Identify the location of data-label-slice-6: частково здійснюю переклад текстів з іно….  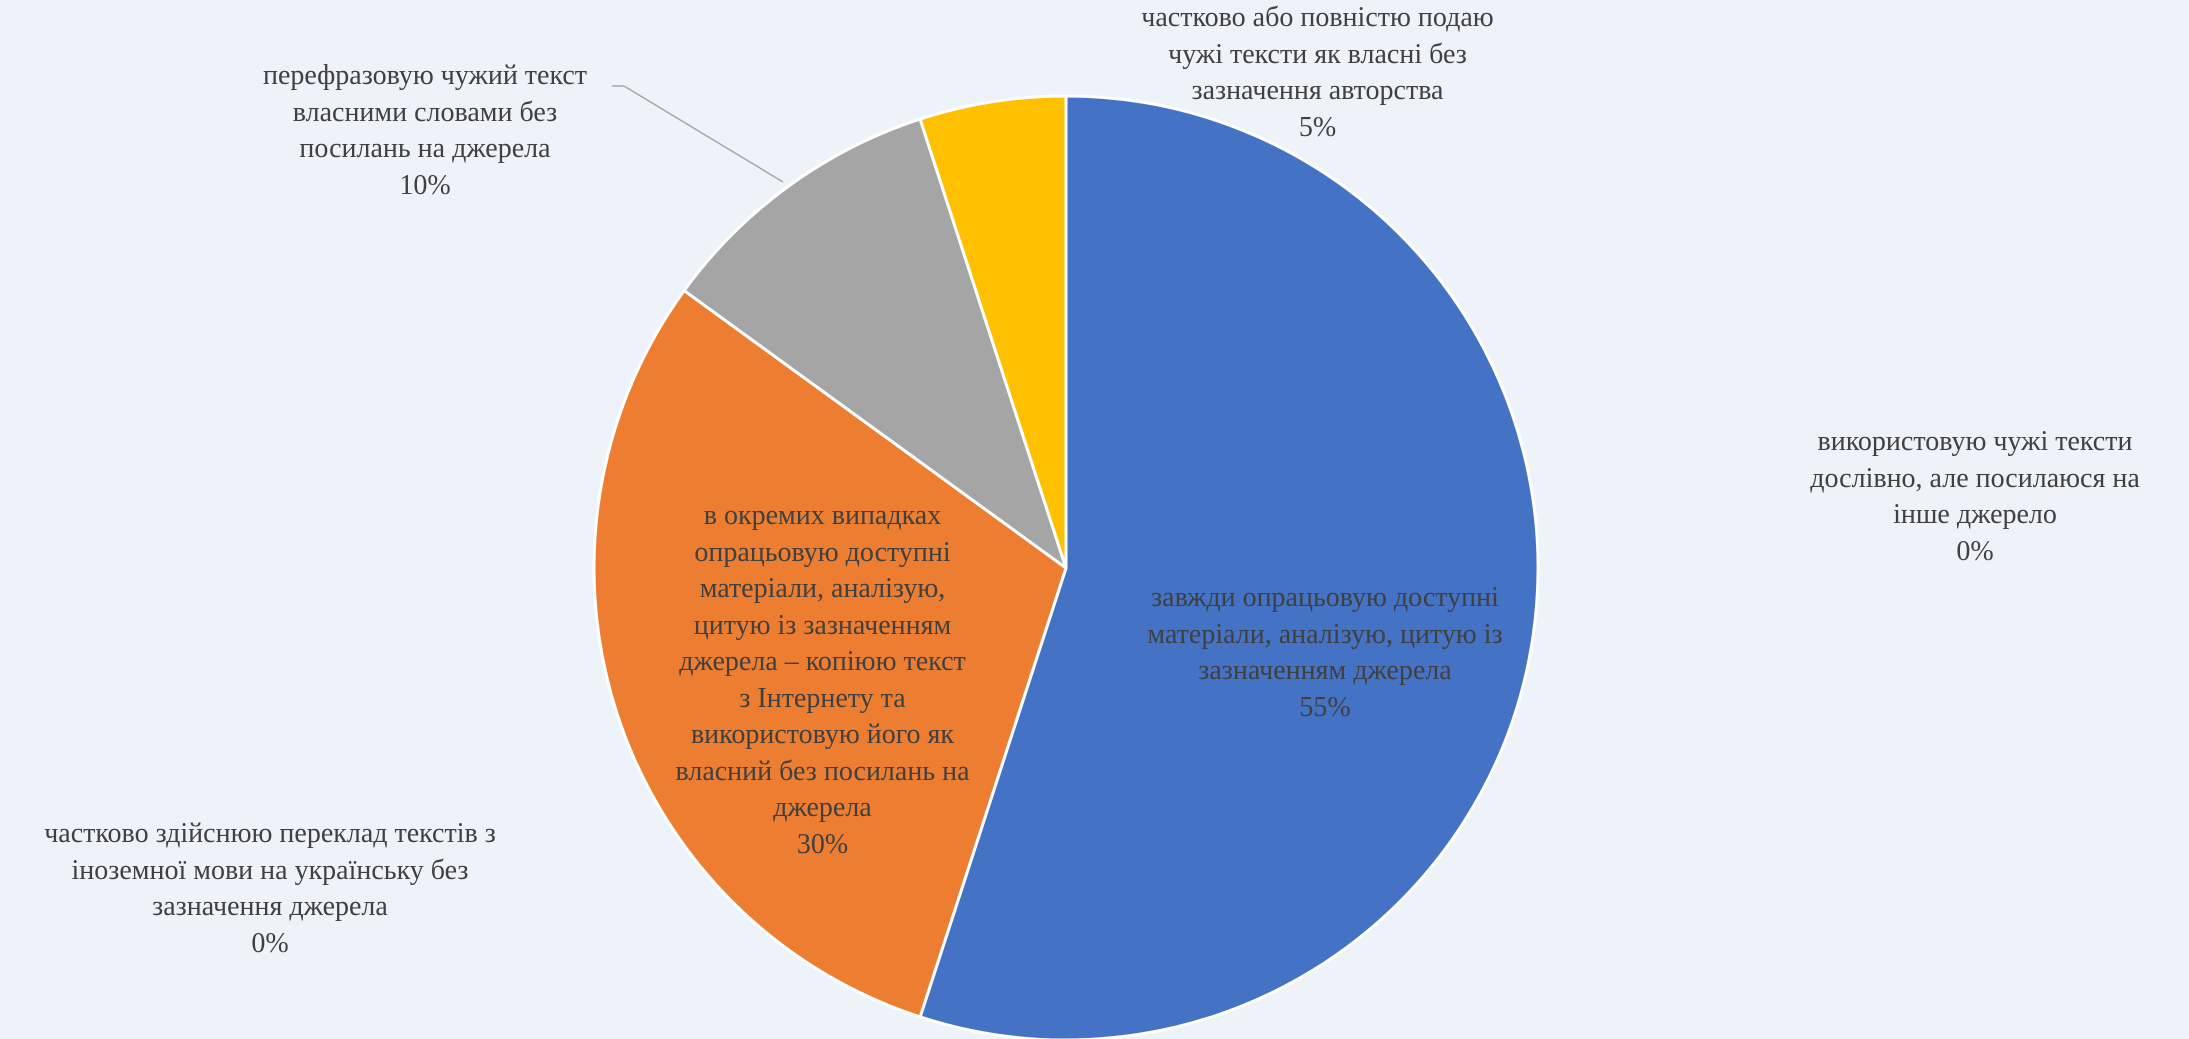
(270, 889).